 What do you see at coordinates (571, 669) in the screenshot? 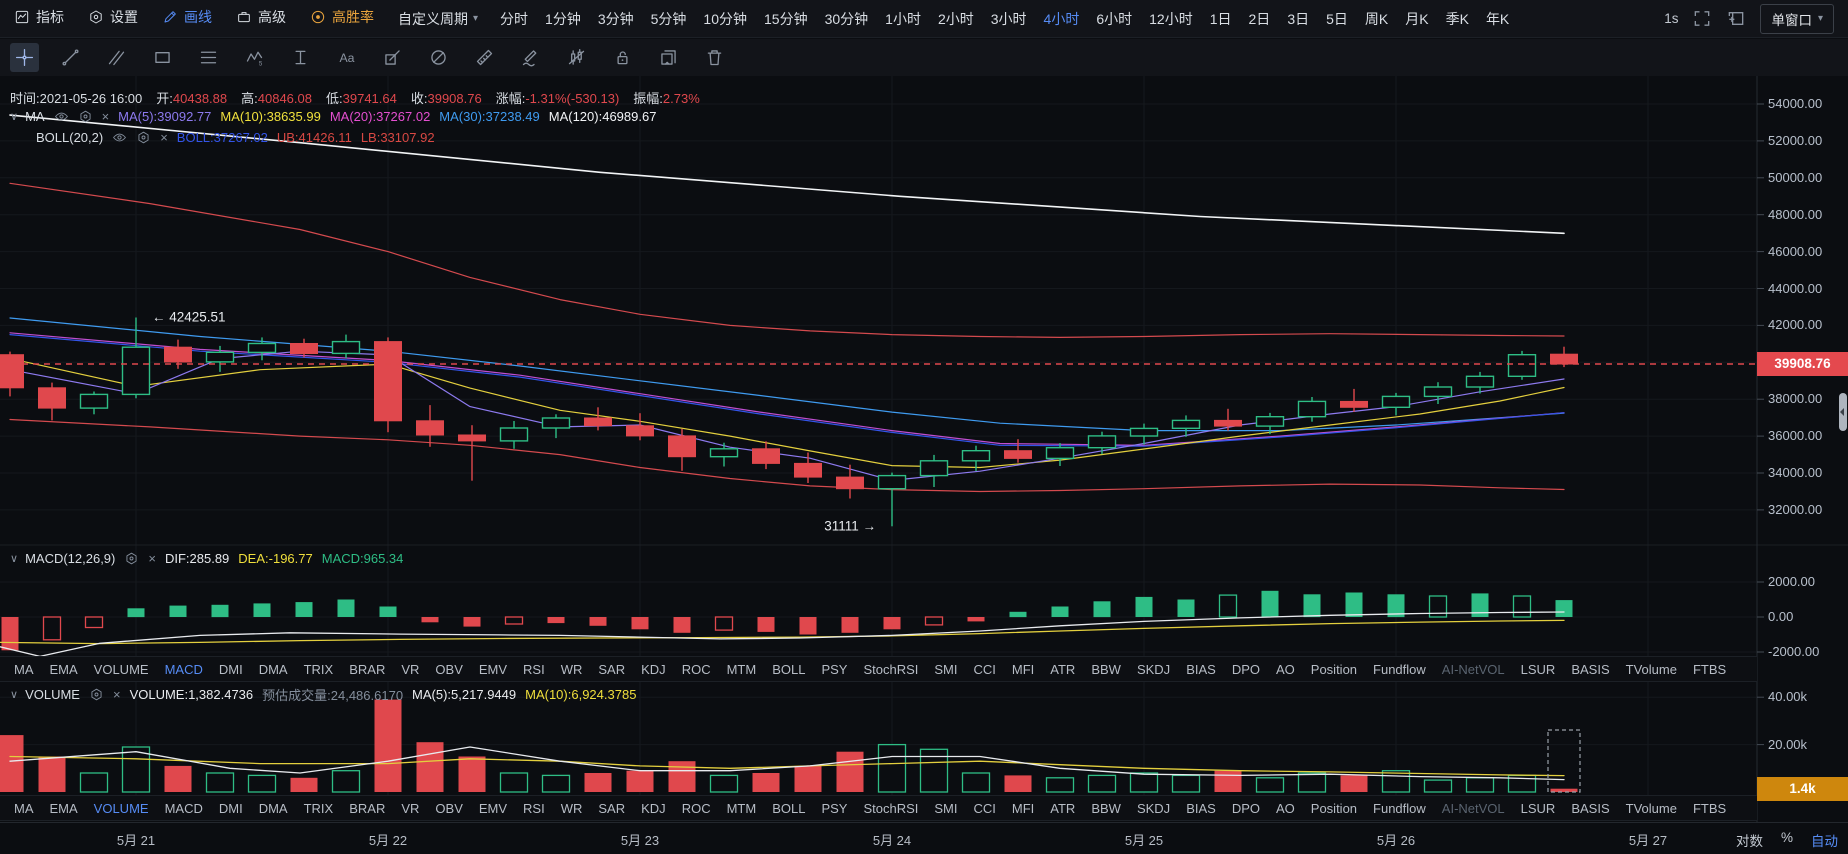
I see `indicator-tab-wr: WR` at bounding box center [571, 669].